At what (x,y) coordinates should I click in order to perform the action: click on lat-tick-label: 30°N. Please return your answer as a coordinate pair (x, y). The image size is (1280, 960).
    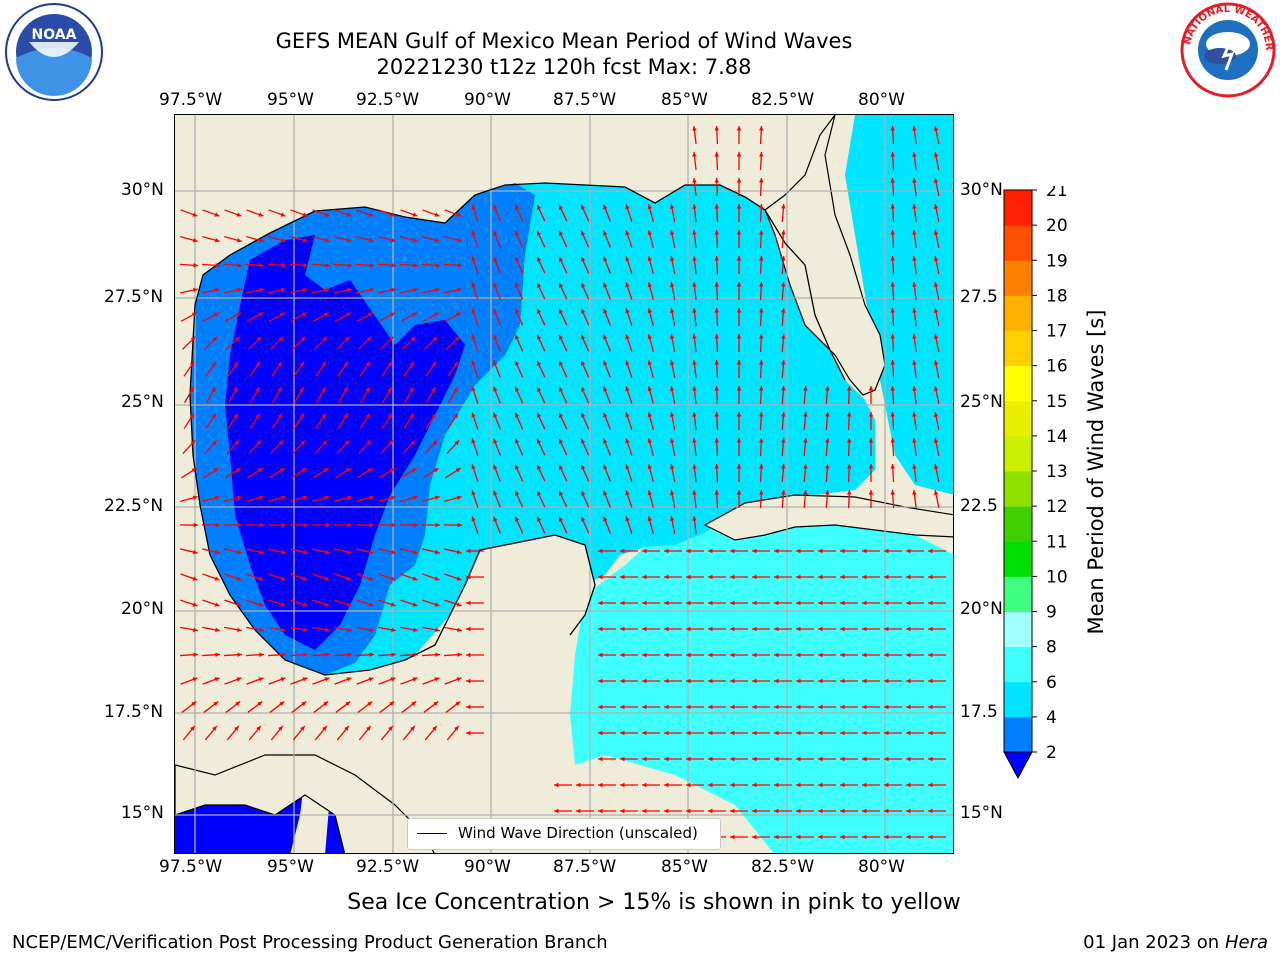
    Looking at the image, I should click on (142, 190).